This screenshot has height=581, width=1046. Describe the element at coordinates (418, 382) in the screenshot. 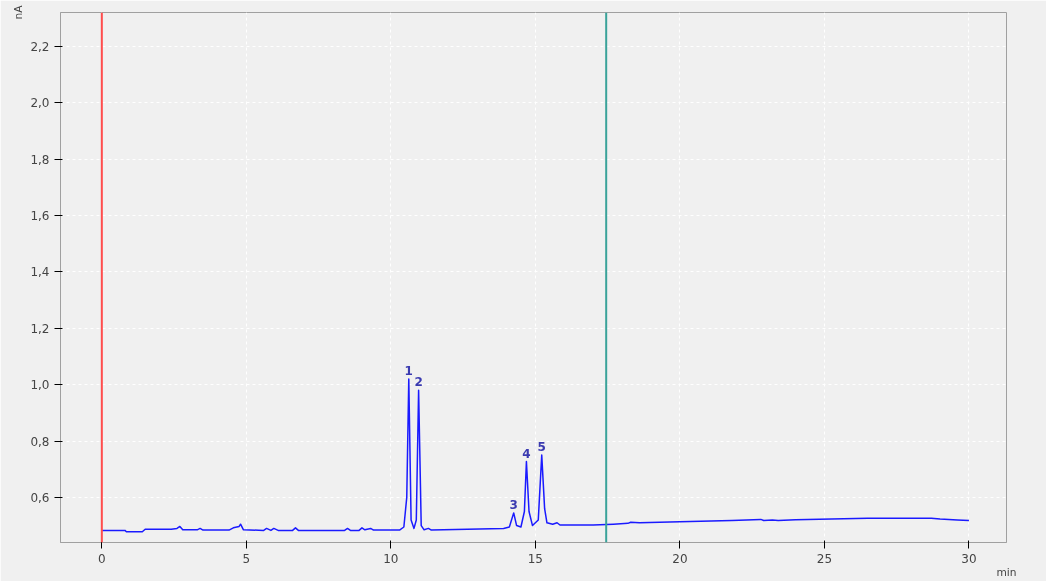

I see `annotation: 2` at that location.